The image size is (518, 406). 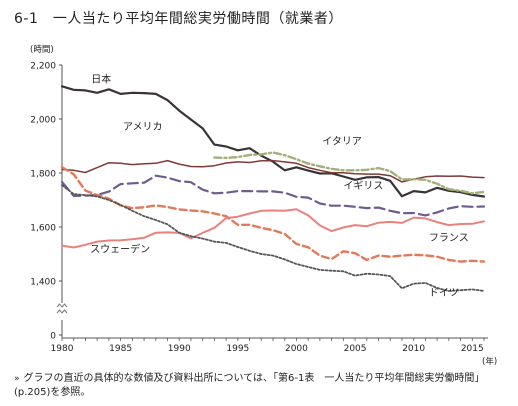 I want to click on series-label: スウェーデン, so click(x=120, y=249).